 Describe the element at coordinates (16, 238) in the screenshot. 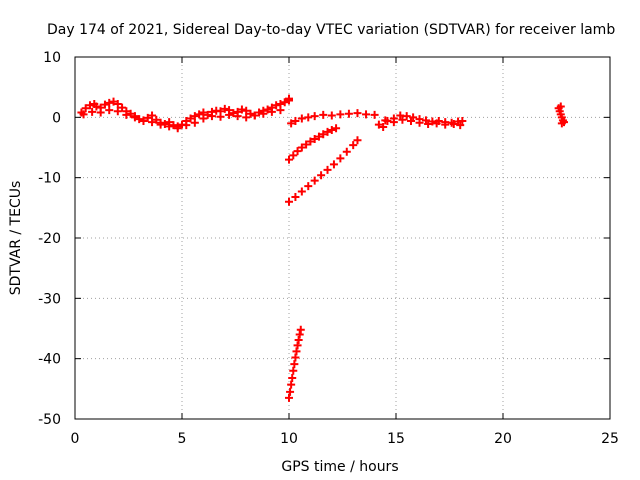

I see `y-axis-label: SDTVAR / TECUs` at that location.